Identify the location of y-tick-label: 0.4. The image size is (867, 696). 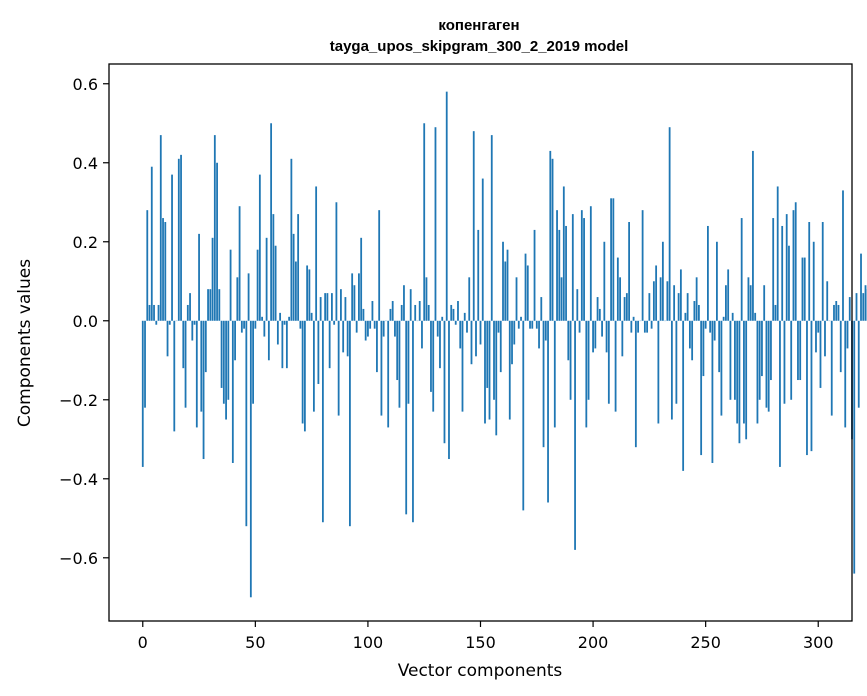
(85, 163).